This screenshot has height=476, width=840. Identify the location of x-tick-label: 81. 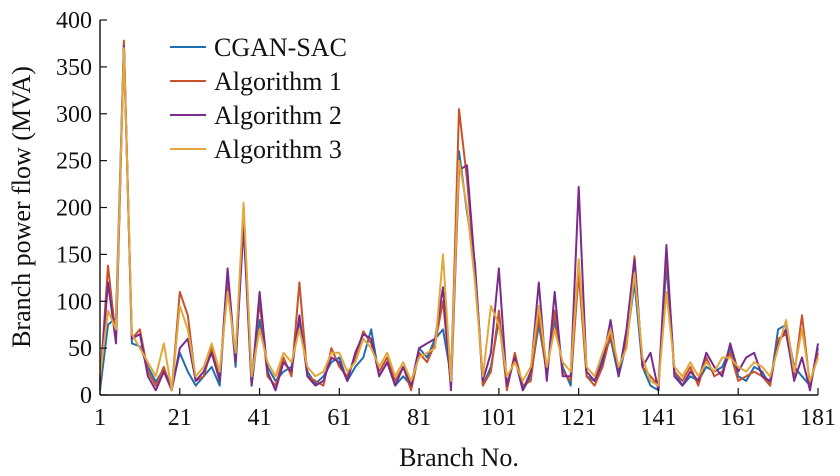
(419, 418).